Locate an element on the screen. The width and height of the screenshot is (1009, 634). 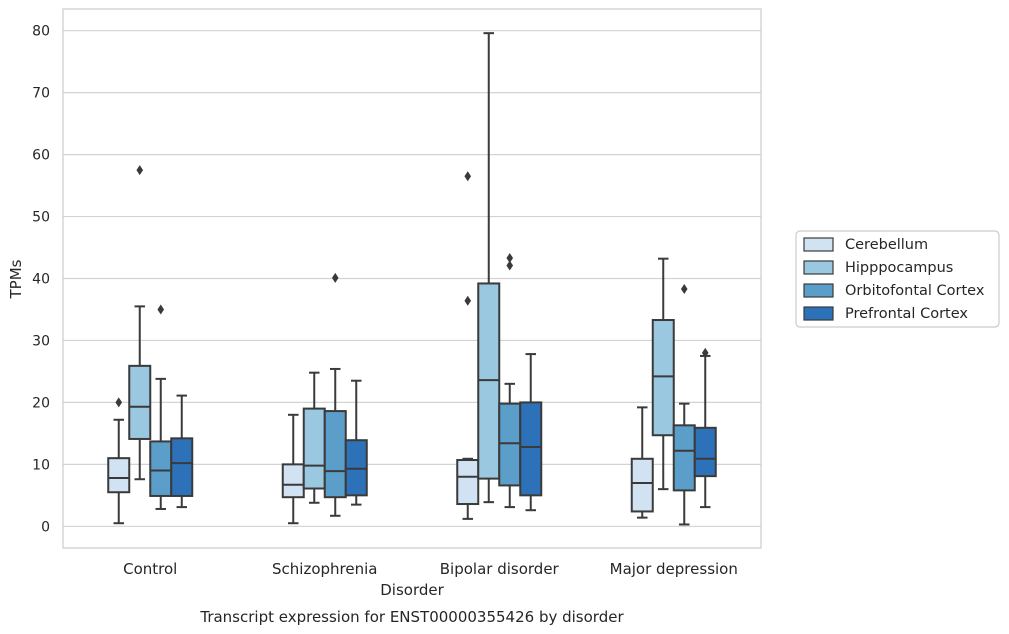
x-tick-label: Schizophrenia is located at coordinates (324, 569).